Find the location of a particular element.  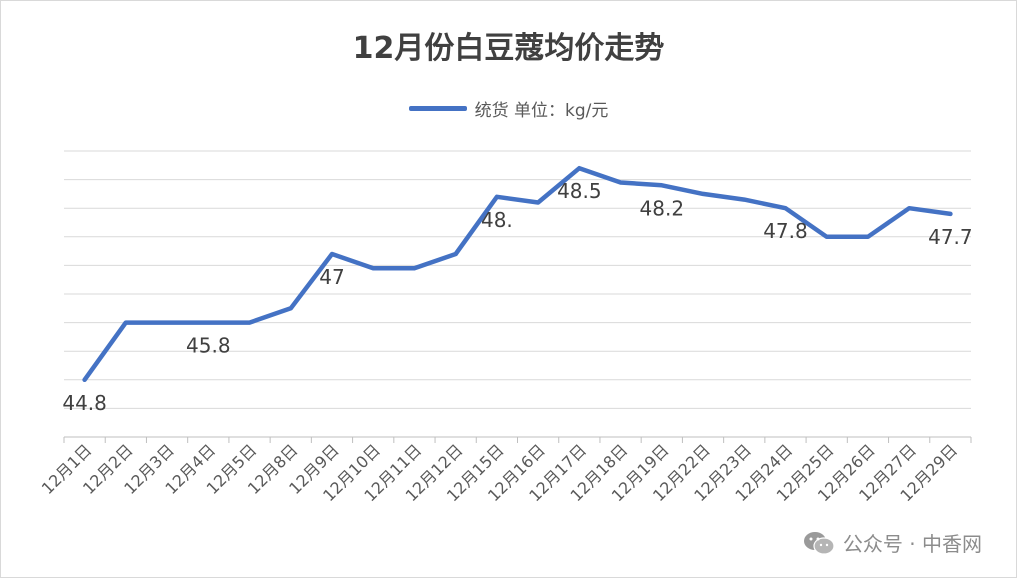

chart-title: 12月份白豆蔻均价走势 is located at coordinates (508, 48).